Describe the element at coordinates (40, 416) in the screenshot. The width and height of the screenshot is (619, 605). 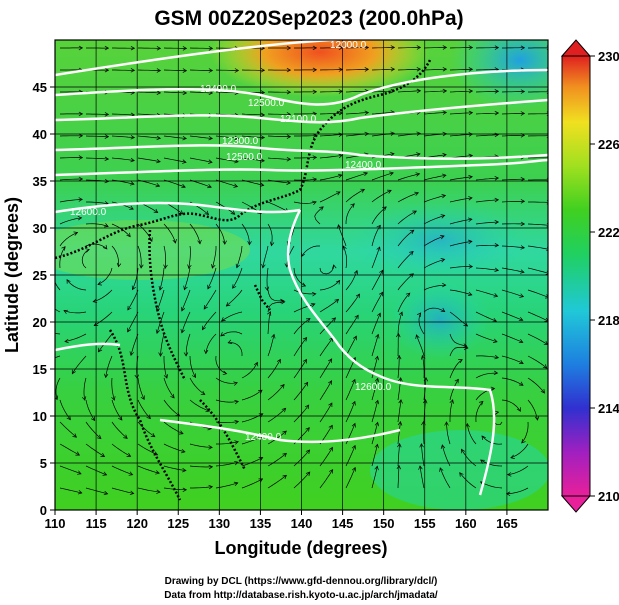
I see `y-tick-label: 10` at that location.